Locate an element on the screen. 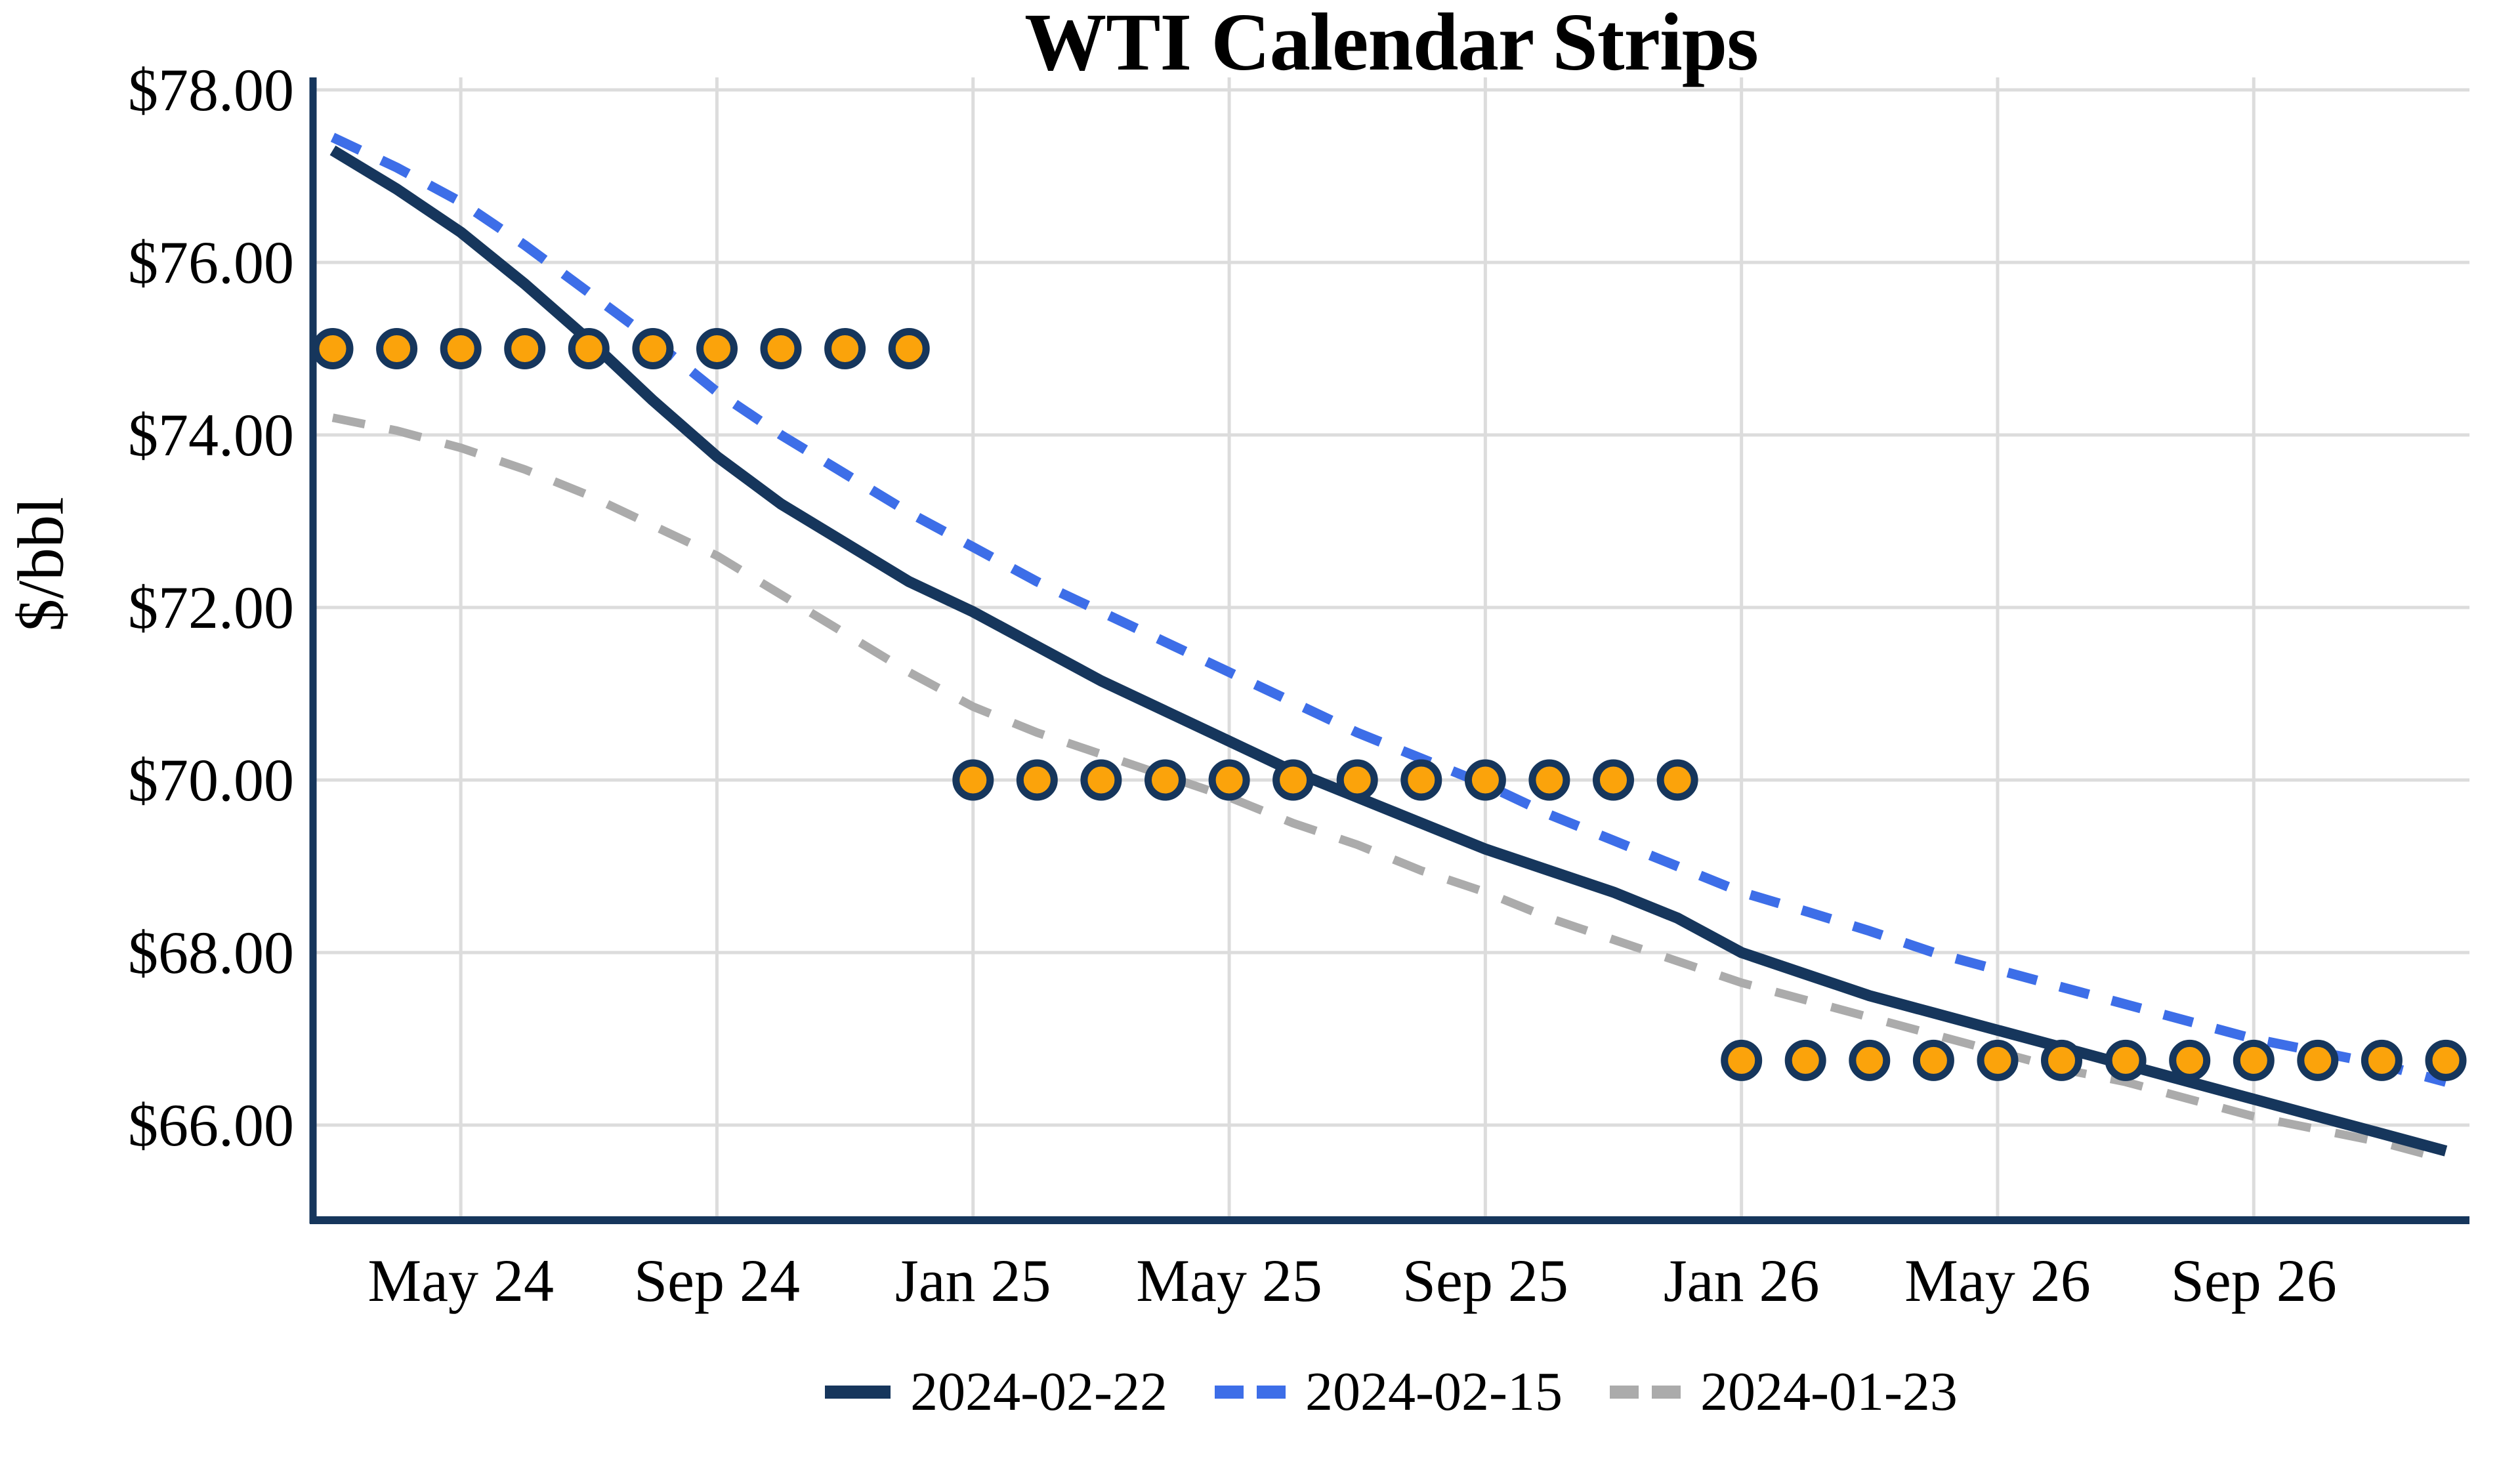  y-tick-label: $68.00 is located at coordinates (211, 952).